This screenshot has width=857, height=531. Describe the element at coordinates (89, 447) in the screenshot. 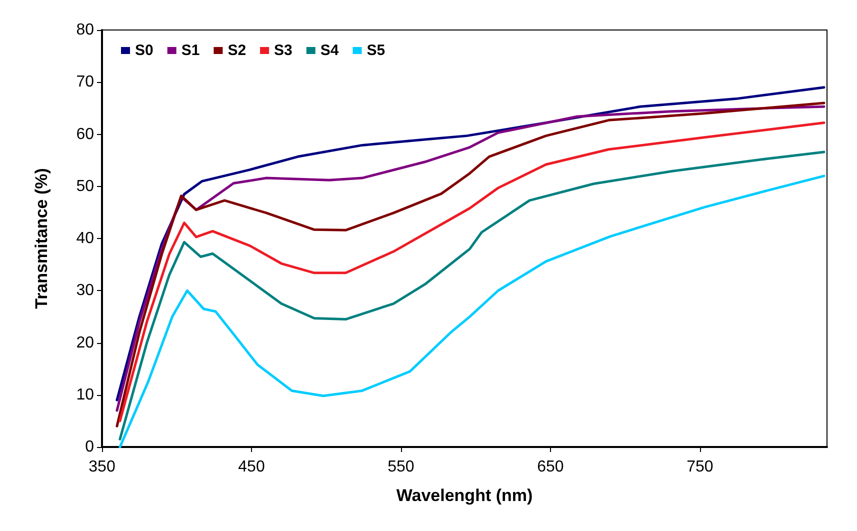

I see `y-tick-label: 0` at that location.